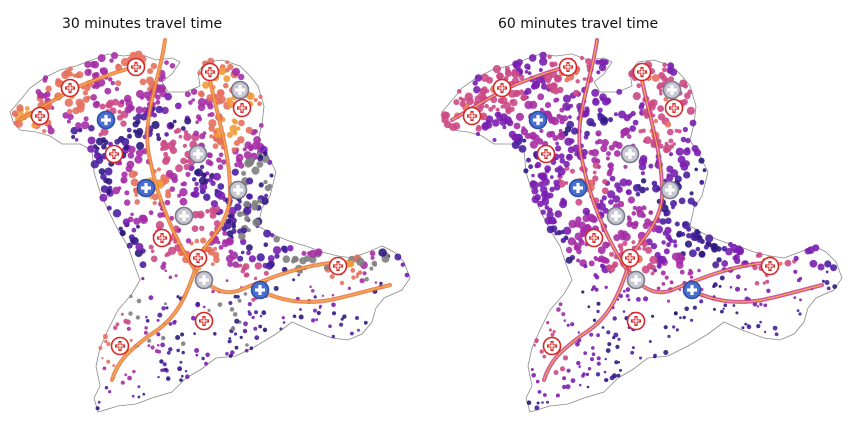  What do you see at coordinates (578, 24) in the screenshot?
I see `panel-title-60min: 60 minutes travel time` at bounding box center [578, 24].